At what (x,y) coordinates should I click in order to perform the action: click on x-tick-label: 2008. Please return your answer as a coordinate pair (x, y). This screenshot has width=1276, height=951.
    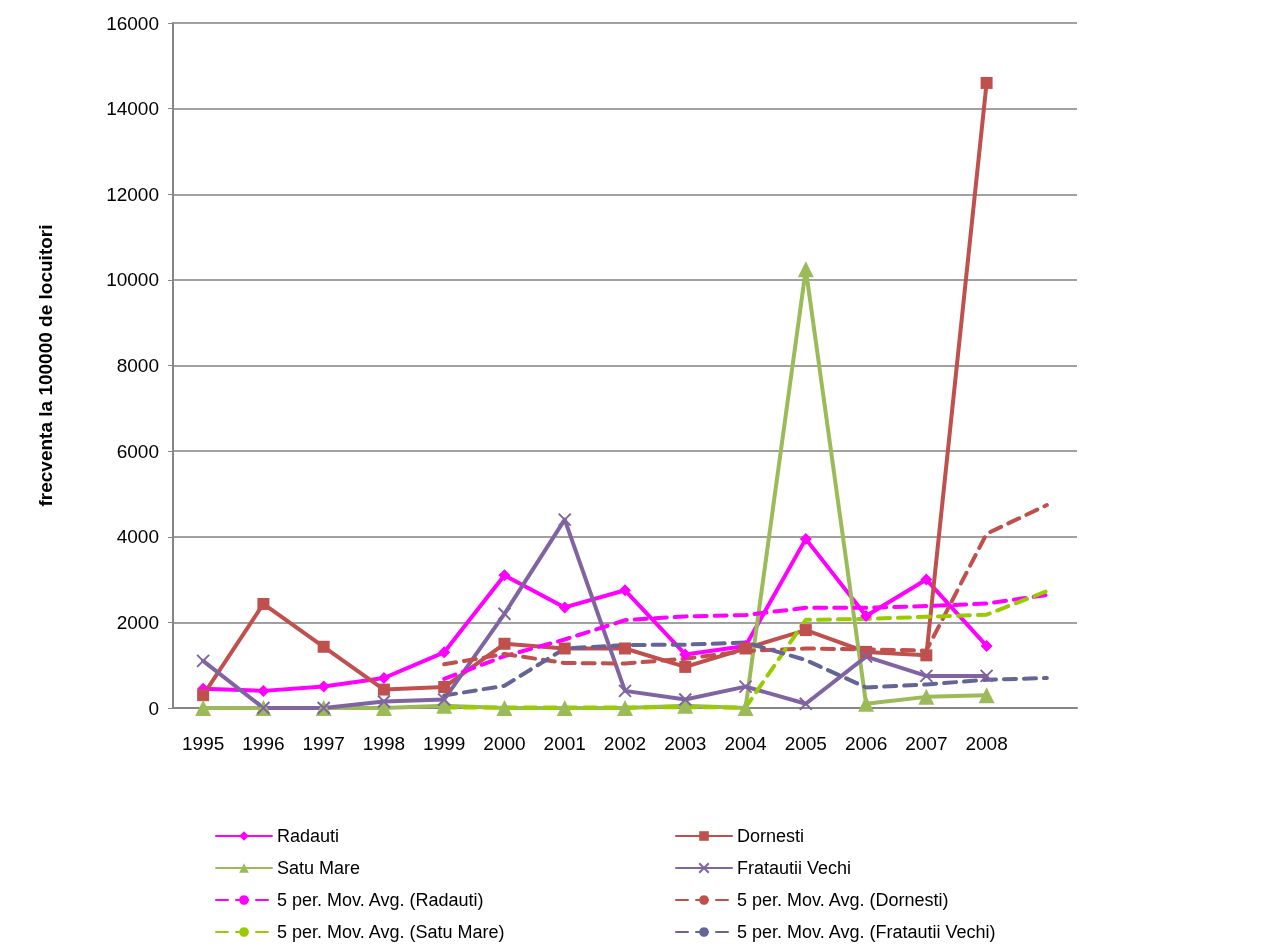
    Looking at the image, I should click on (986, 743).